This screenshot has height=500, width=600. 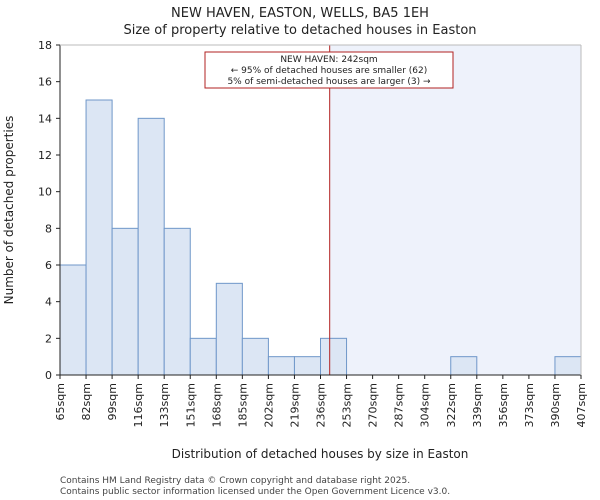 What do you see at coordinates (328, 60) in the screenshot?
I see `annotation-line-1: NEW HAVEN: 242sqm` at bounding box center [328, 60].